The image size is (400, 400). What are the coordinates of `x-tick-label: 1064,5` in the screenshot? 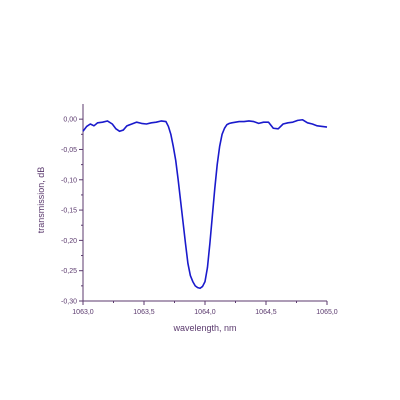 It's located at (266, 312).